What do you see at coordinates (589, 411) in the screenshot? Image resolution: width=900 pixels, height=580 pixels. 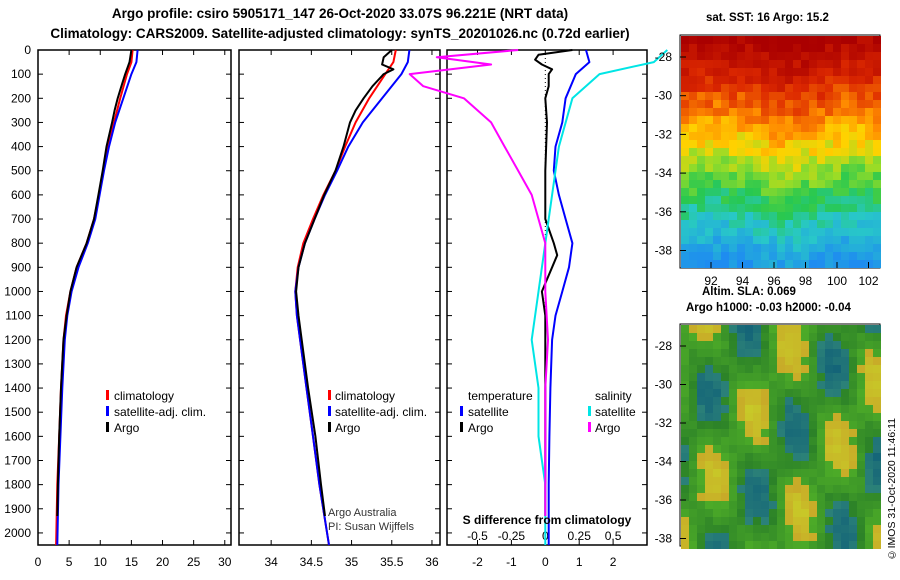 I see `legend-swatch-sal-satellite` at bounding box center [589, 411].